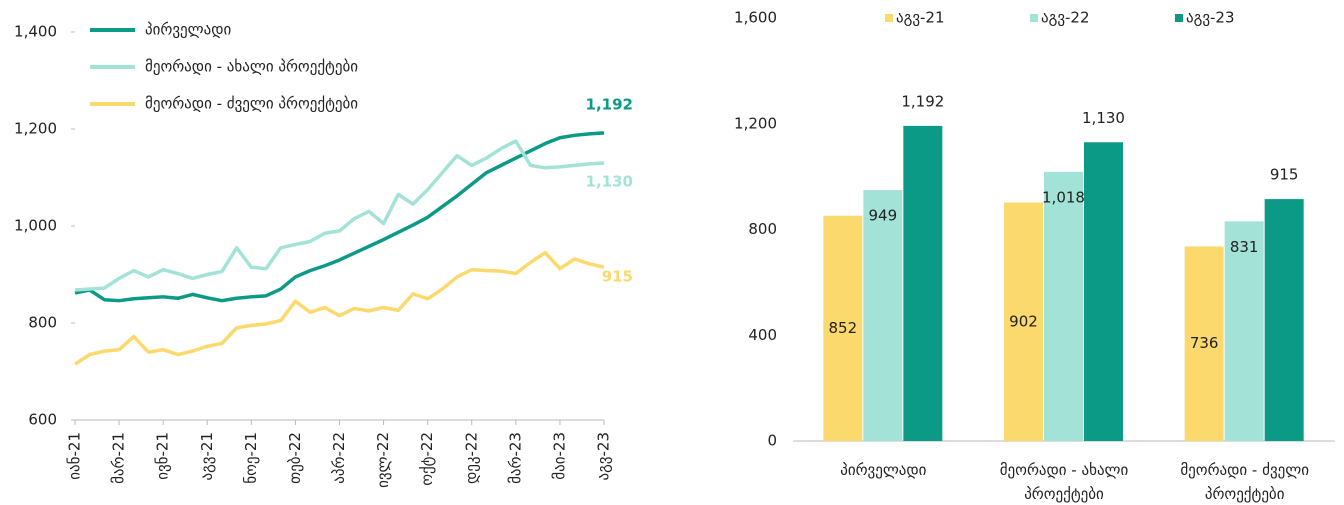 The image size is (1344, 505). What do you see at coordinates (1244, 482) in the screenshot?
I see `x-tick-label: მეორადი - ძველი პროექტები` at bounding box center [1244, 482].